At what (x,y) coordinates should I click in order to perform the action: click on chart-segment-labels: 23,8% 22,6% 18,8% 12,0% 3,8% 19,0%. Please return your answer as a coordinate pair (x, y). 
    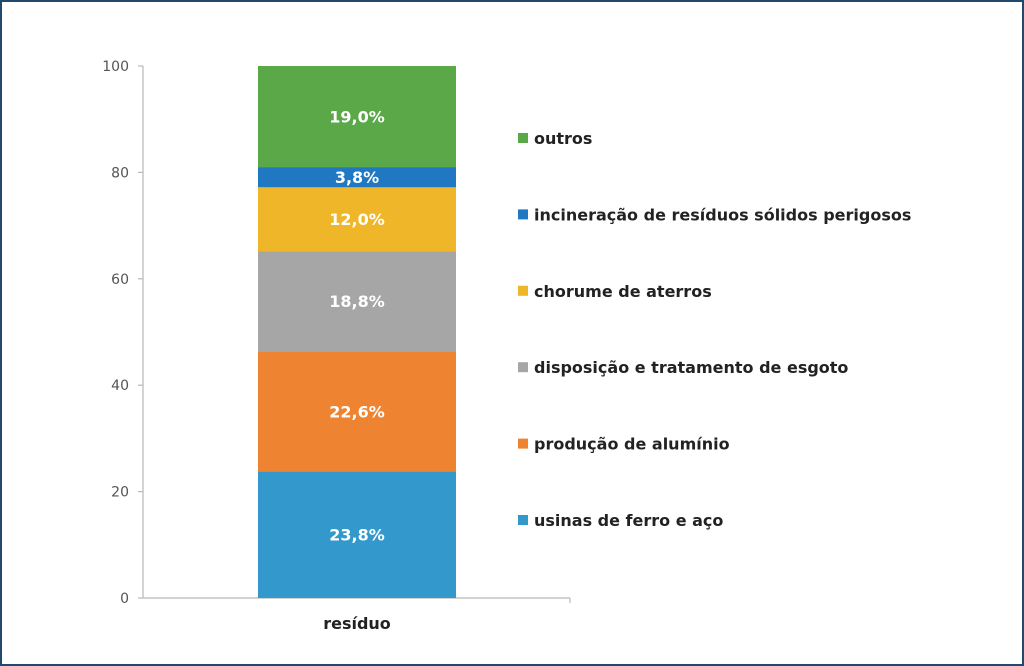
    Looking at the image, I should click on (357, 326).